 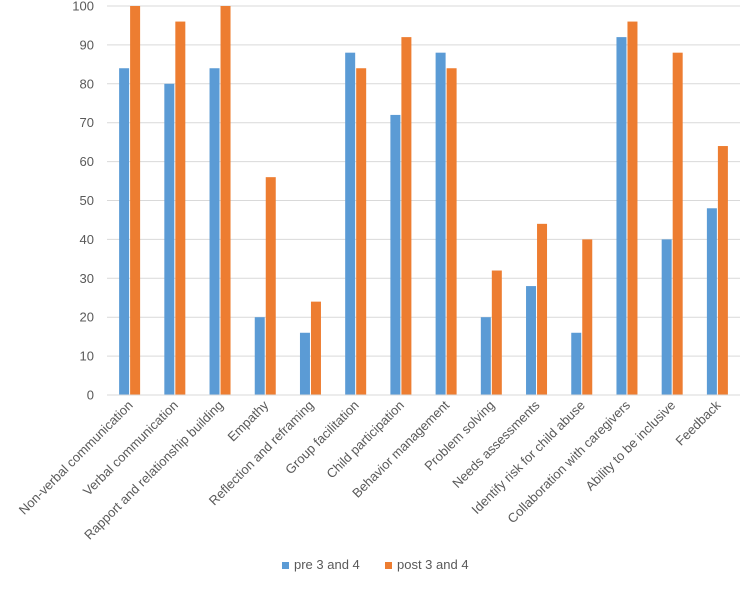 What do you see at coordinates (630, 446) in the screenshot?
I see `category-label: Ability to be inclusive` at bounding box center [630, 446].